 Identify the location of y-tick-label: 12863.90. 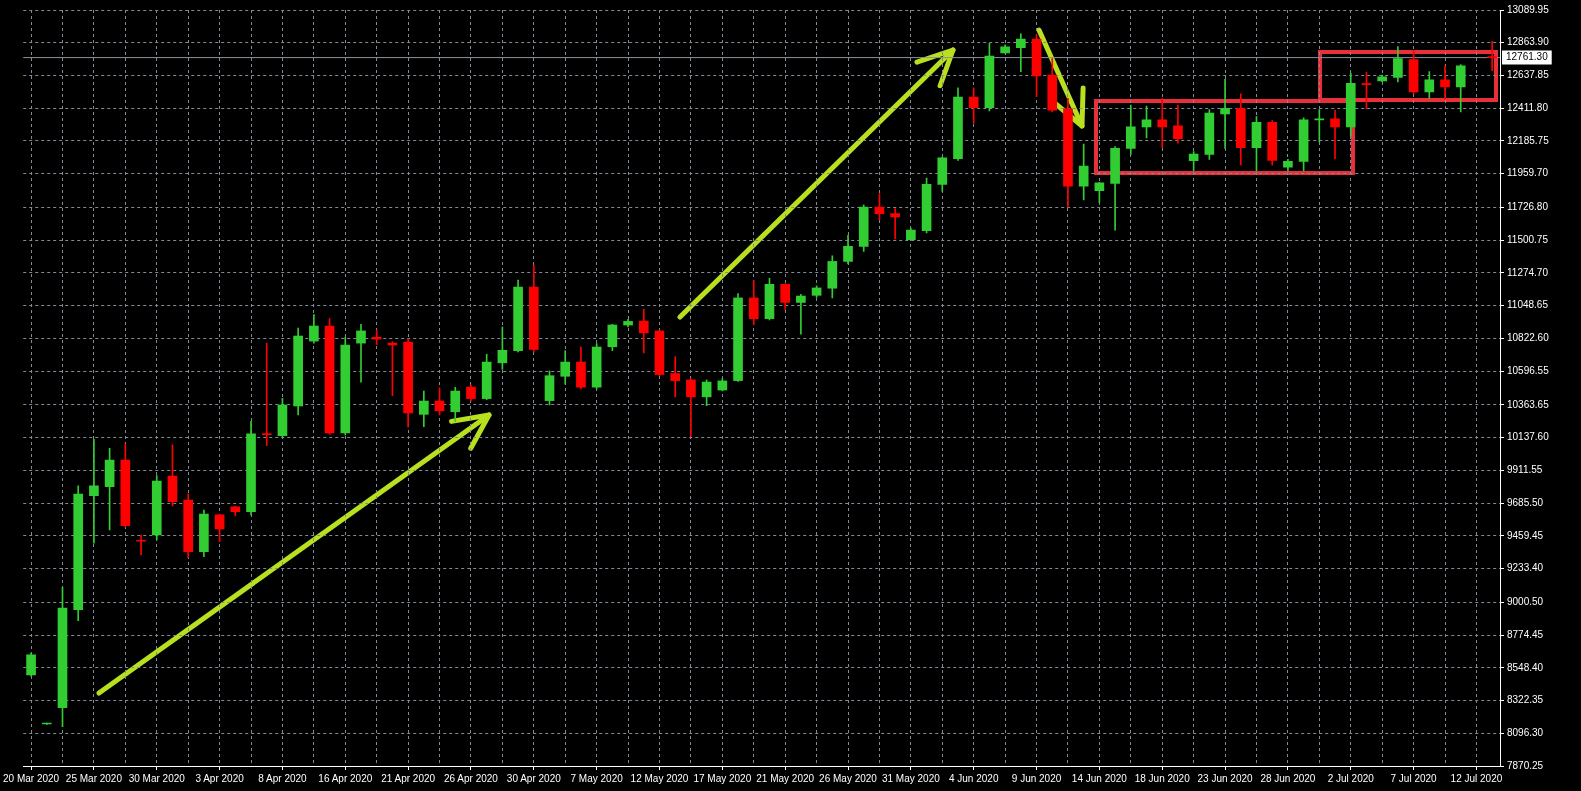
(1528, 42).